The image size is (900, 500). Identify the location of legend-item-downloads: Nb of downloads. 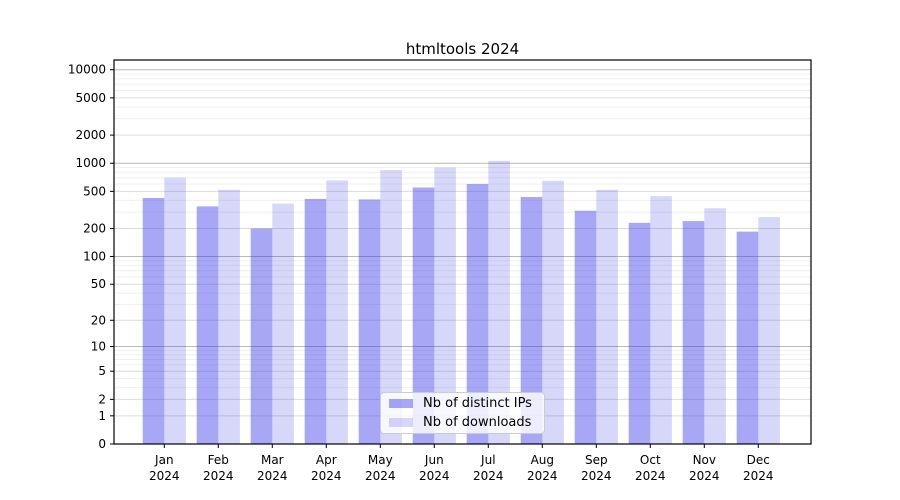
(462, 423).